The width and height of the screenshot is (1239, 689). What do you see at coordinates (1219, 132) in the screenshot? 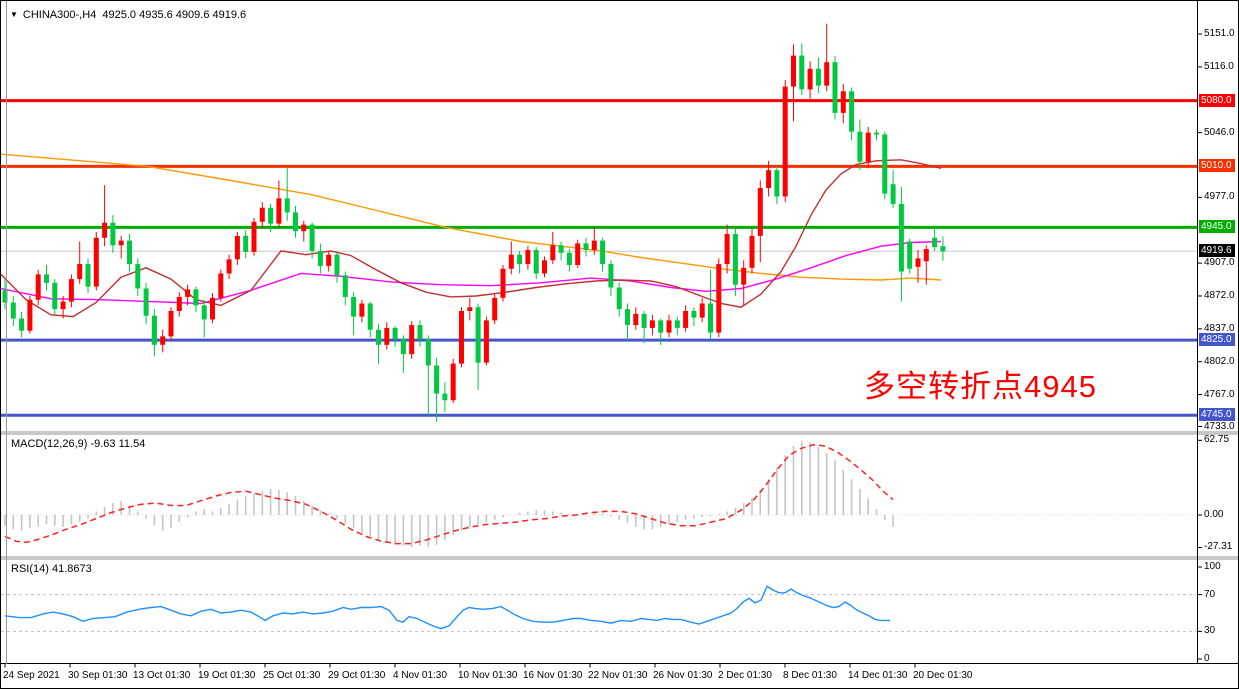
I see `price-tick-label: 5046.0` at bounding box center [1219, 132].